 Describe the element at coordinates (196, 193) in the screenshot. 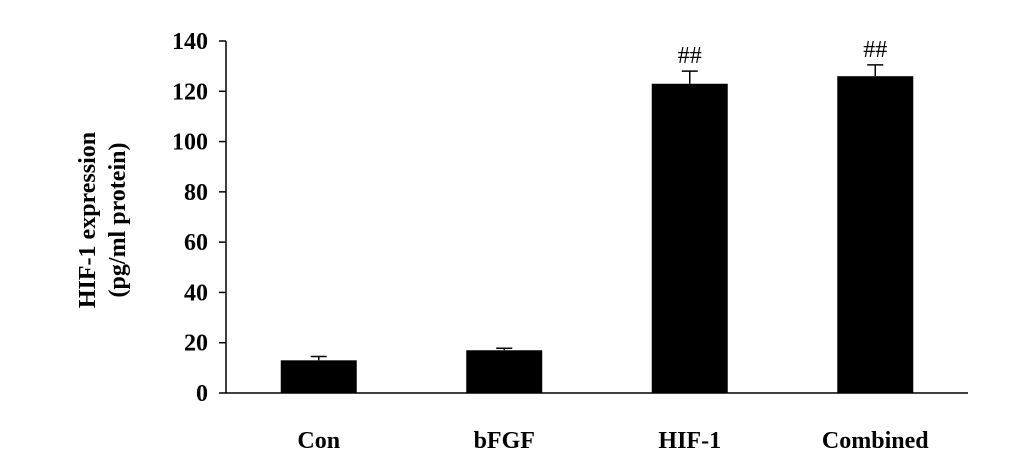

I see `y-tick-label: 80` at that location.